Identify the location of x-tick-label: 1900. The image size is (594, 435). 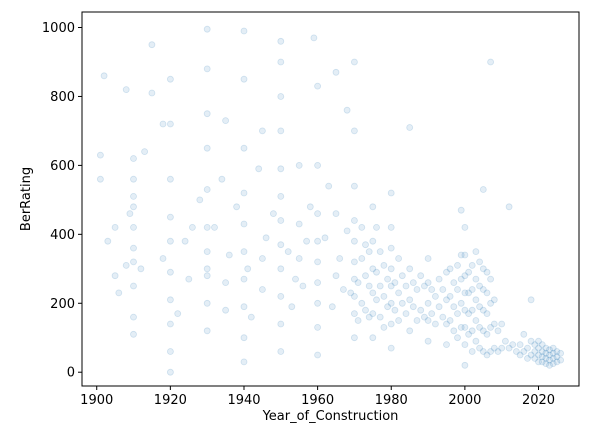
(96, 400).